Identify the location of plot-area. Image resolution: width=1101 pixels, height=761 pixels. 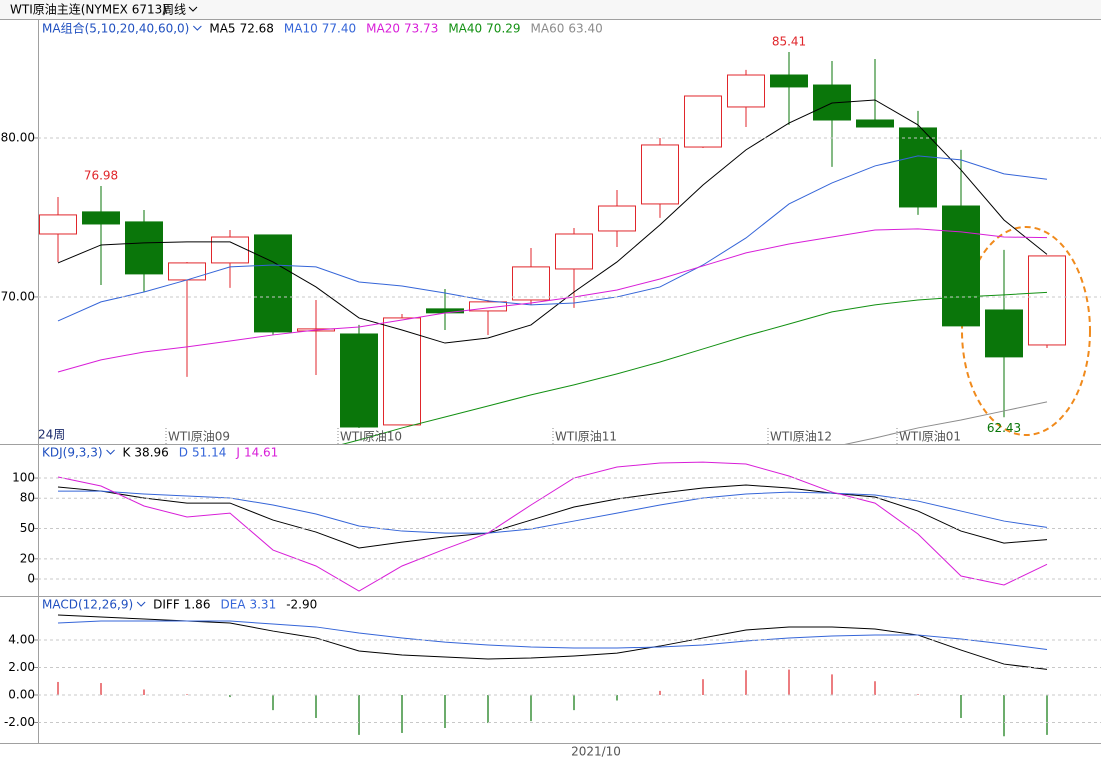
(552, 675).